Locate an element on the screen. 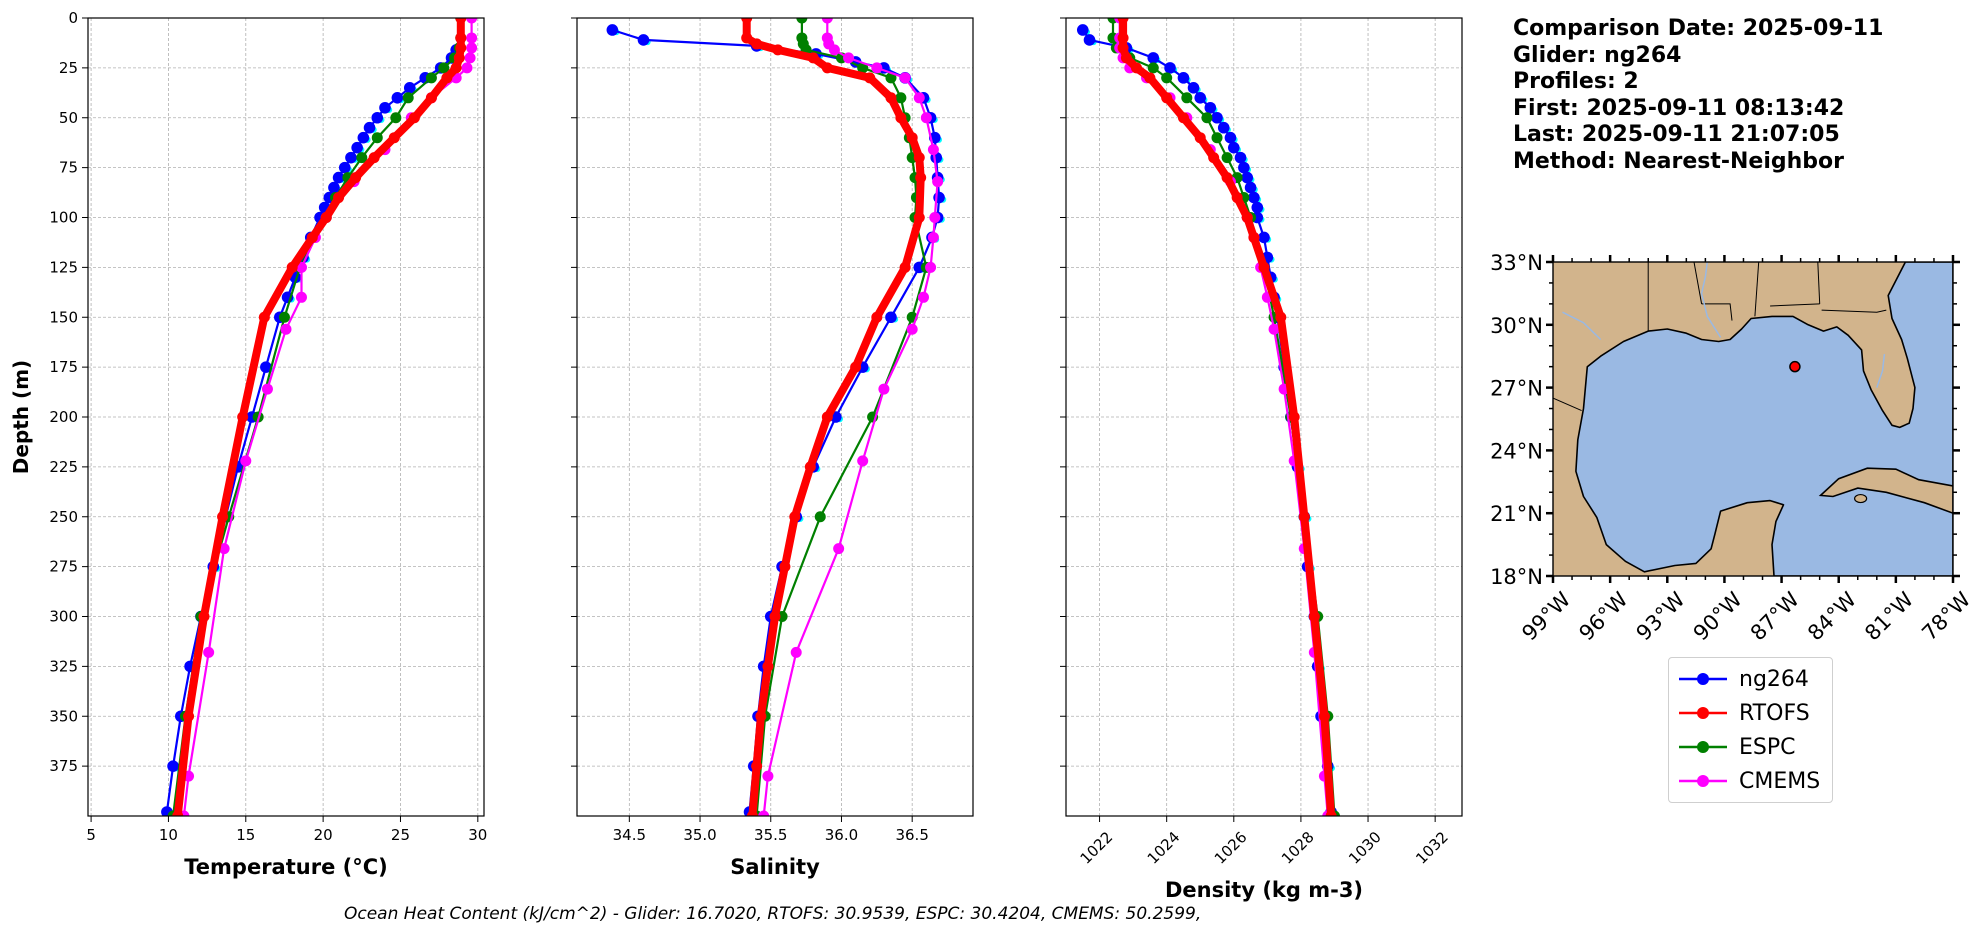  info-line-method: Method: Nearest-Neighbor is located at coordinates (1678, 161).